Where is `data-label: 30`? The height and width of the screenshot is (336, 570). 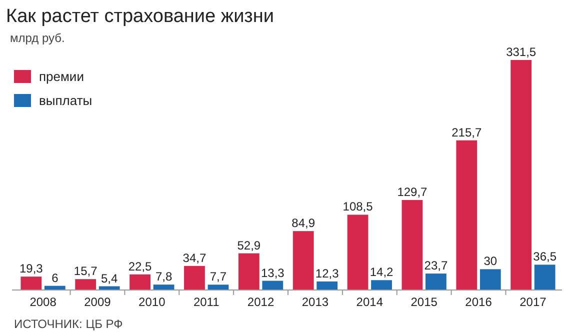
data-label: 30 is located at coordinates (491, 261).